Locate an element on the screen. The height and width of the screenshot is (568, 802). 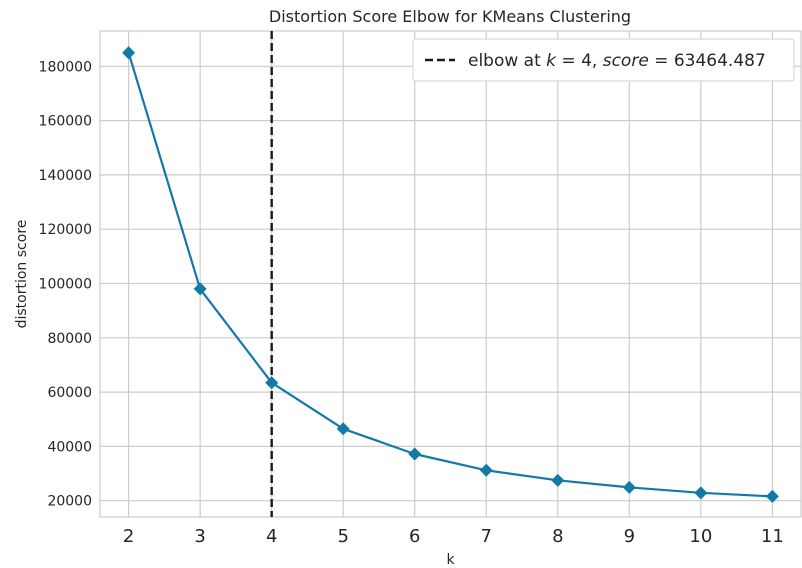
x-ticks: 2 3 4 5 6 7 8 9 10 11 is located at coordinates (453, 536).